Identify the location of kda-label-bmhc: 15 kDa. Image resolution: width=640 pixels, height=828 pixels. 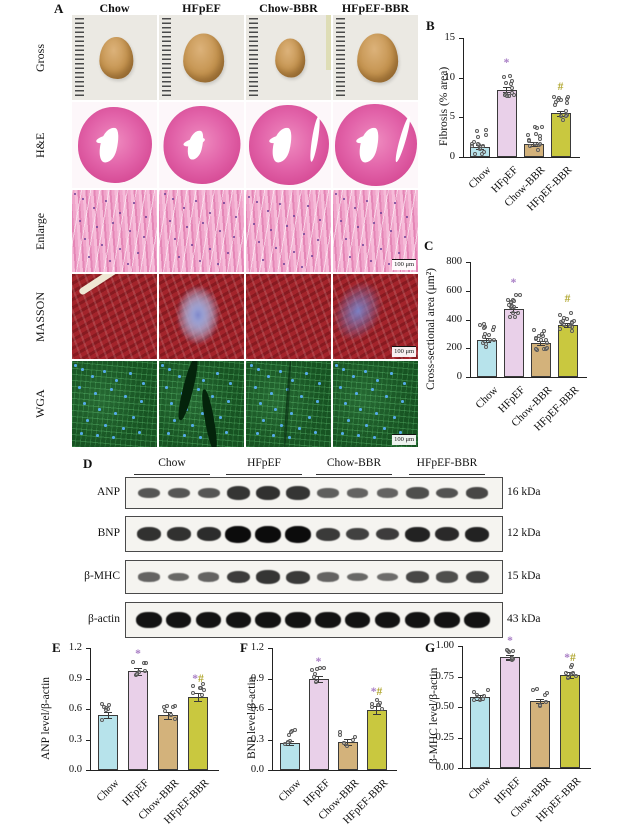
(524, 576).